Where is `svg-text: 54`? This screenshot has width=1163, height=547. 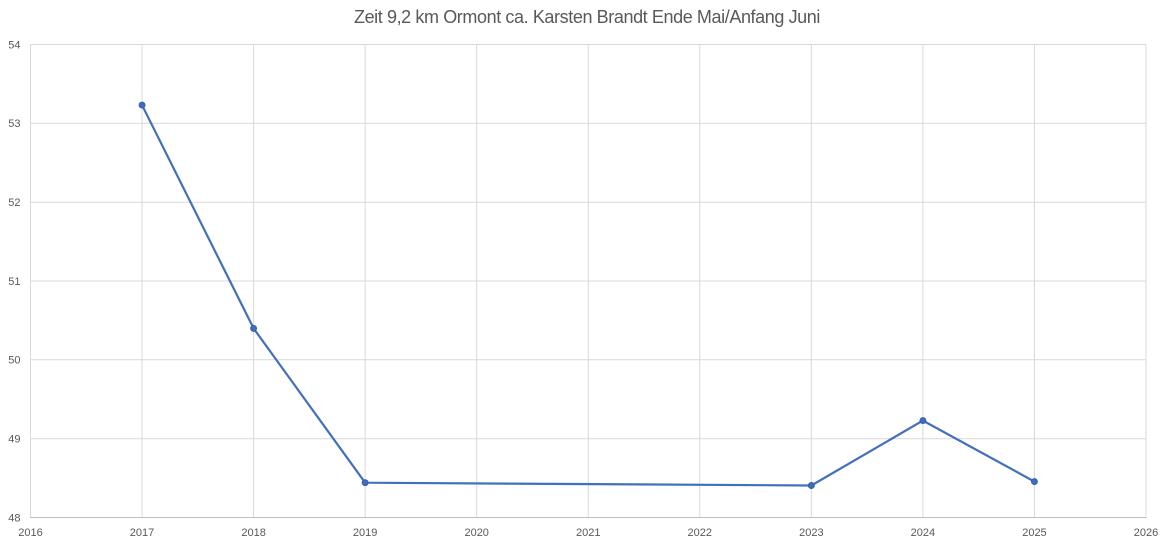 svg-text: 54 is located at coordinates (14, 45).